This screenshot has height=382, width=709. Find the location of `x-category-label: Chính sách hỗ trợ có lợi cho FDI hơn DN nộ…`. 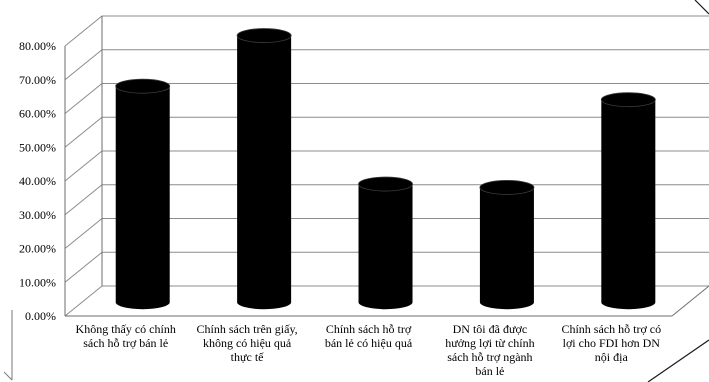

x-category-label: Chính sách hỗ trợ có lợi cho FDI hơn DN nộ… is located at coordinates (611, 343).